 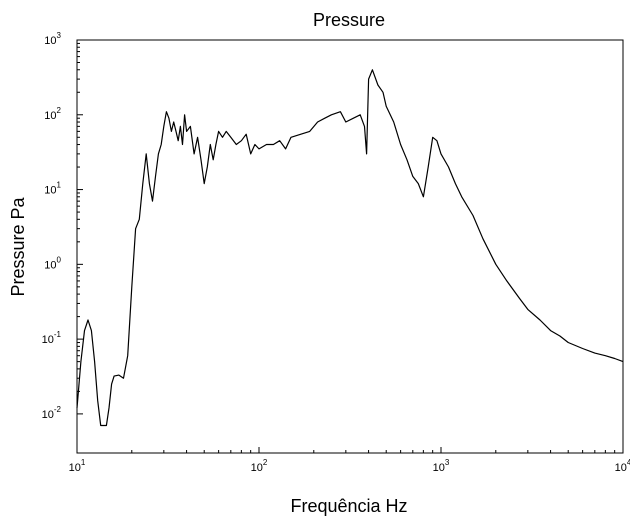 I want to click on y-tick-label: 10⁻¹, so click(x=52, y=338).